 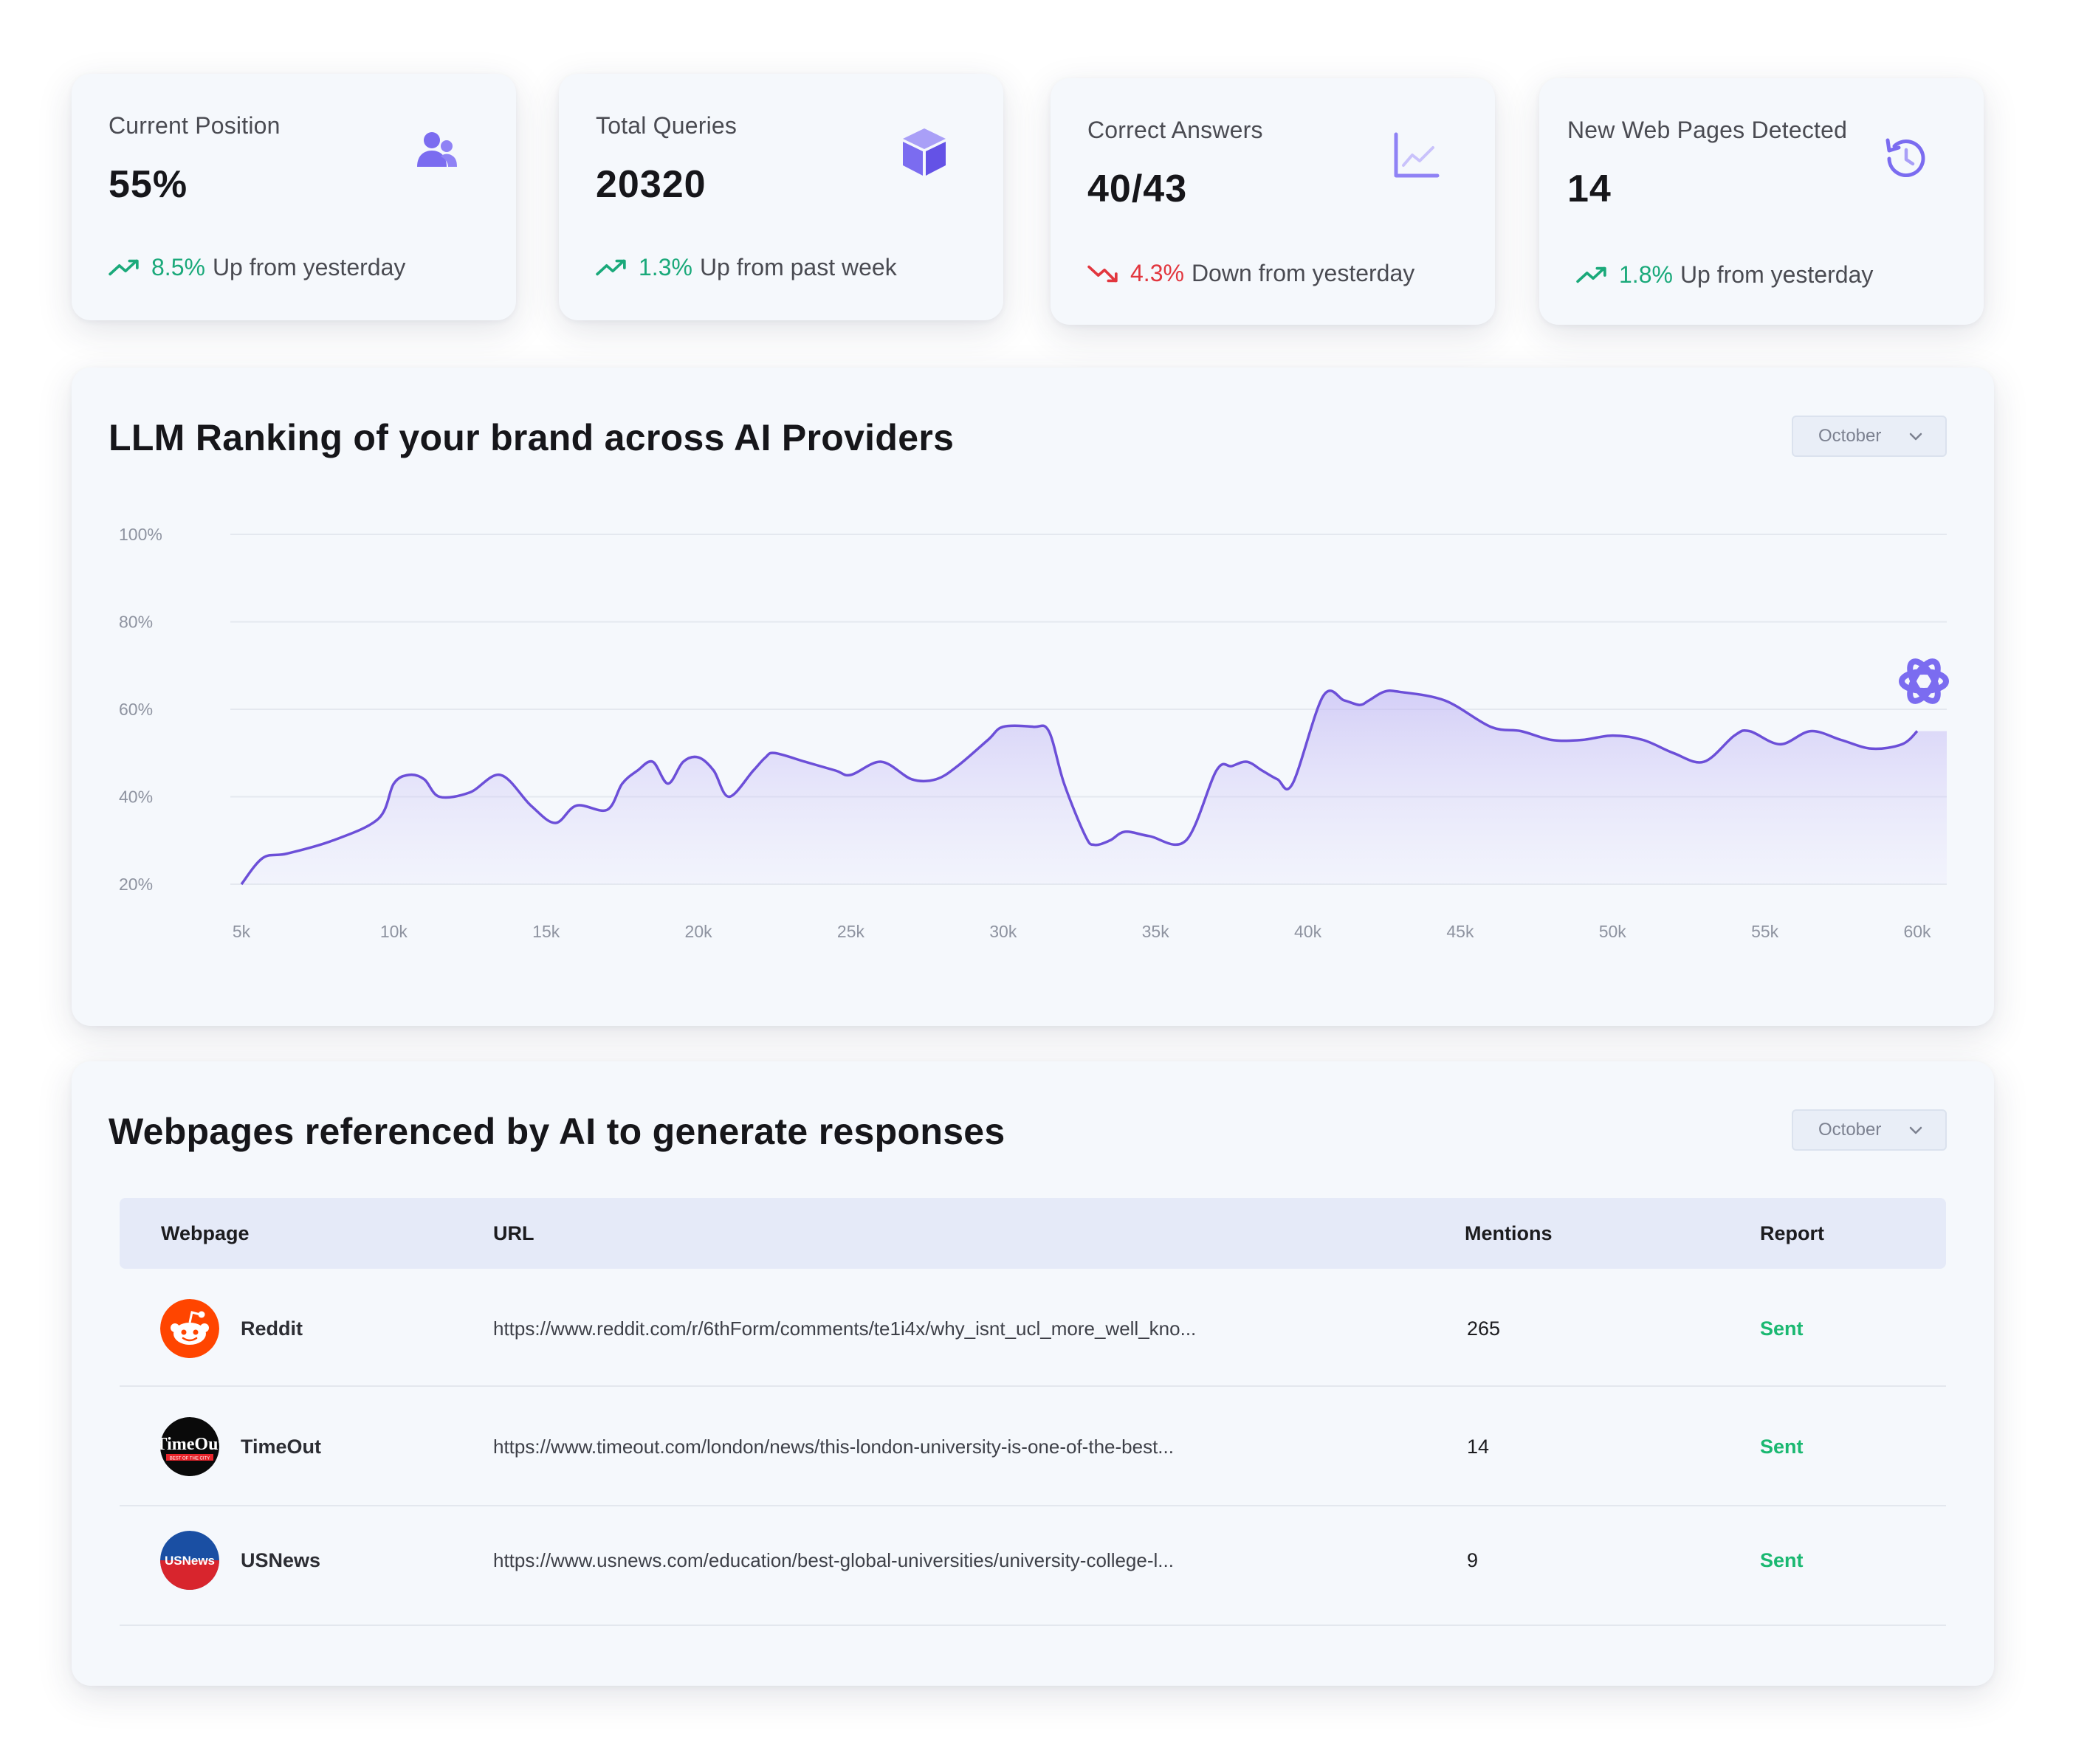 I want to click on stat-trend: 1.3% Up from past week, so click(x=747, y=267).